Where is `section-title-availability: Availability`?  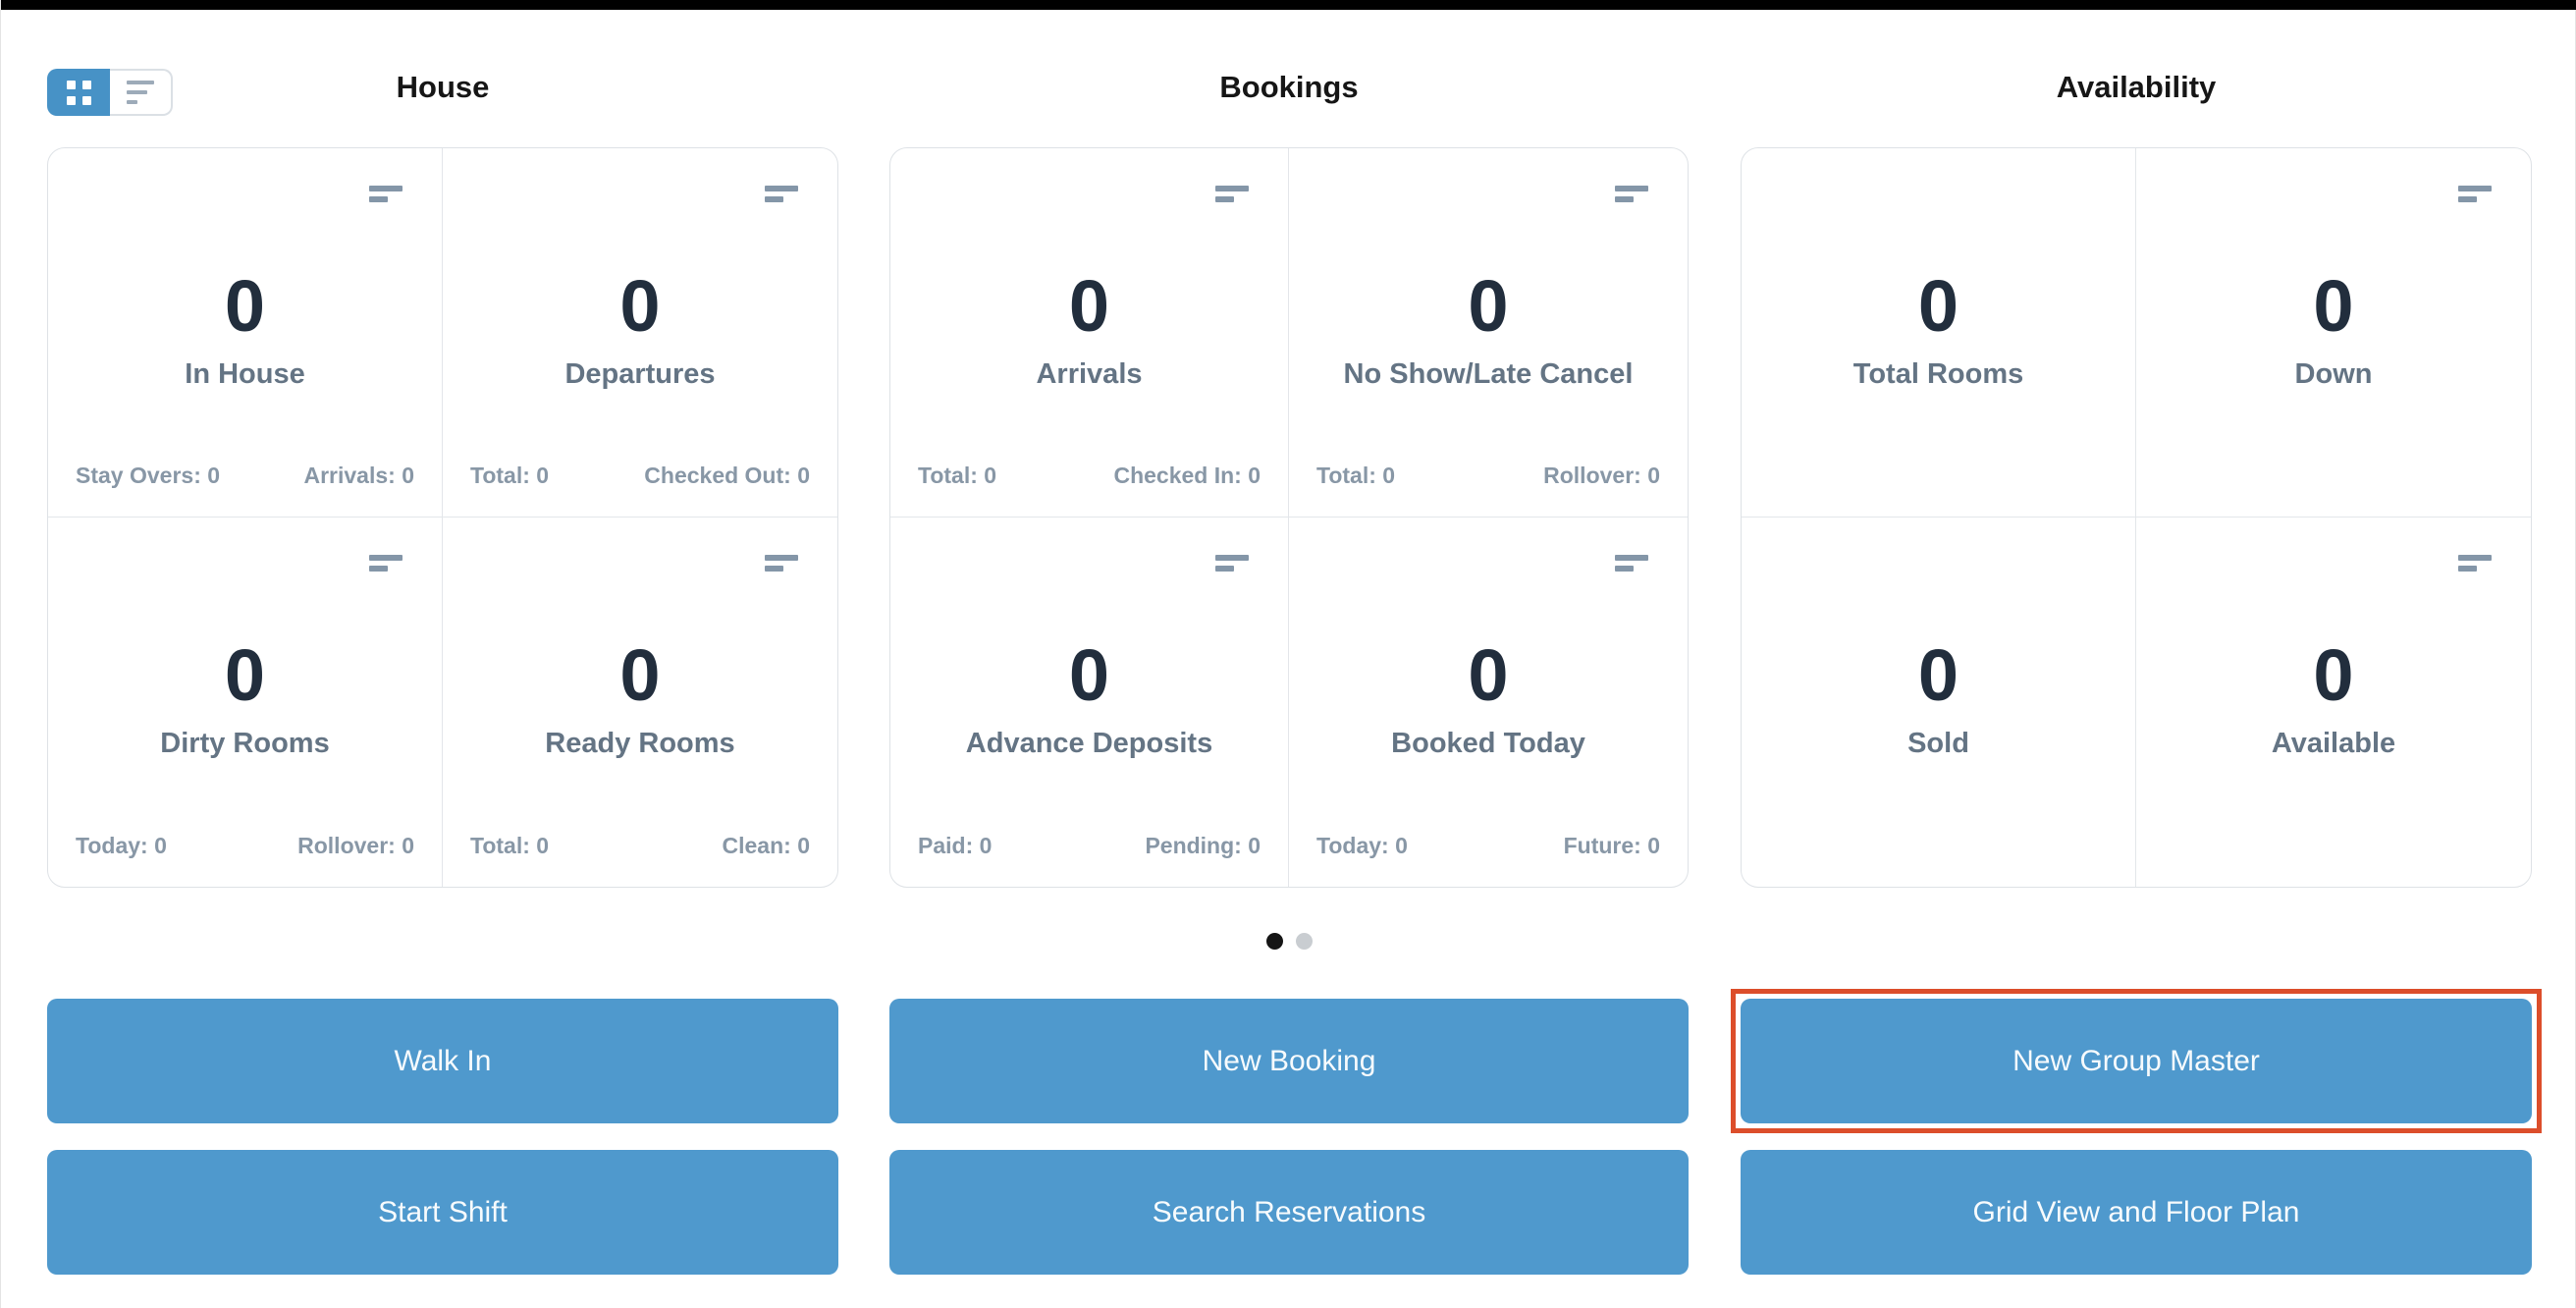
section-title-availability: Availability is located at coordinates (2136, 87).